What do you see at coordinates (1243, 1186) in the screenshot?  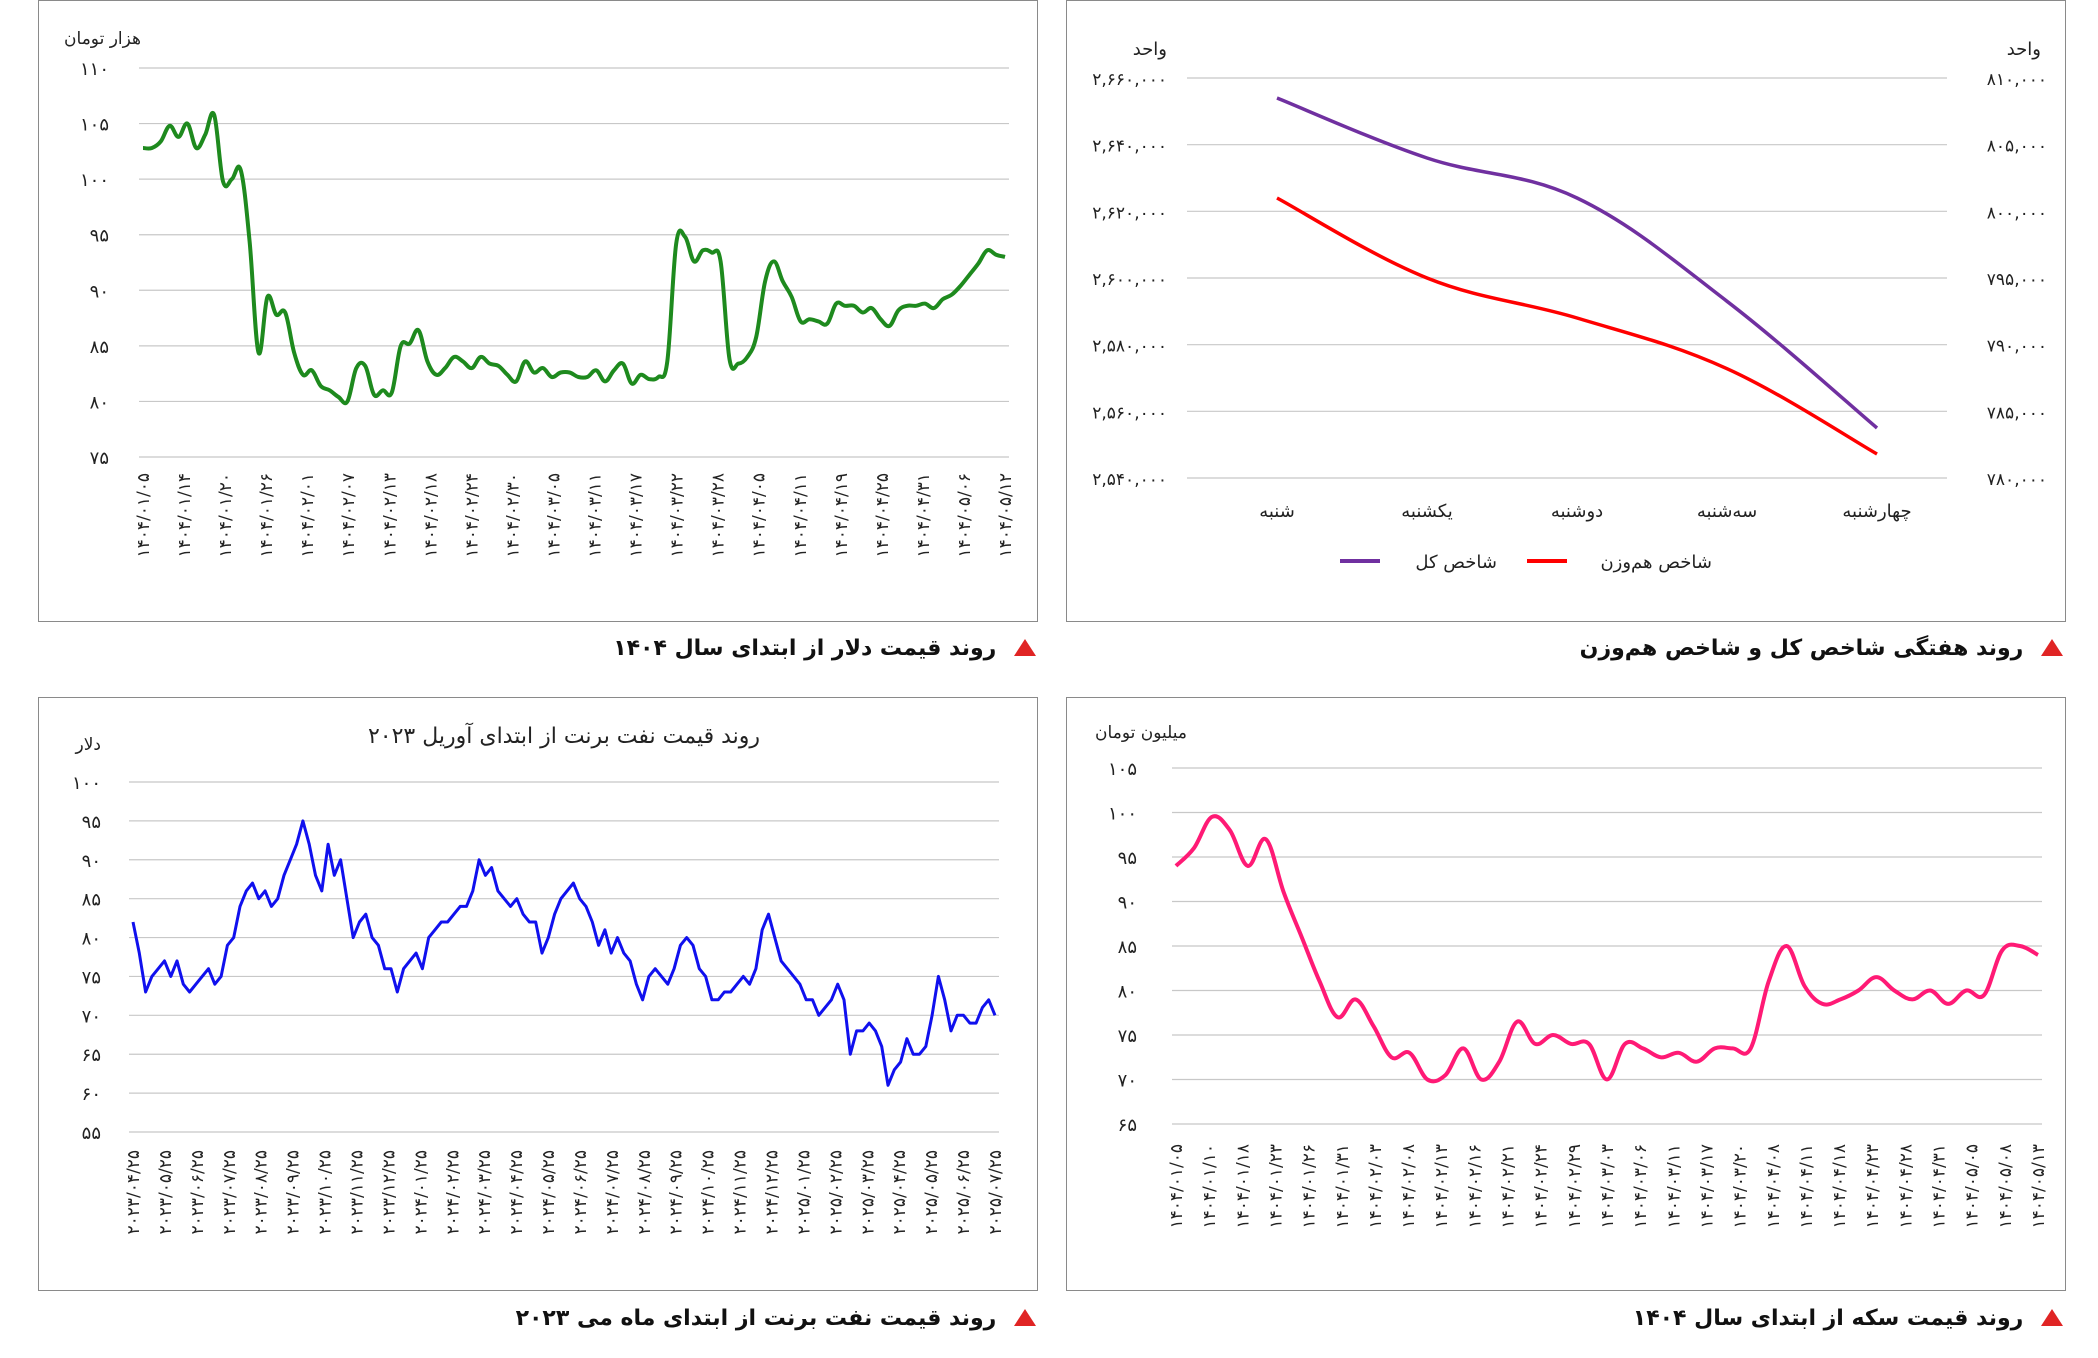 I see `x-tick-label: ۱۴۰۴/۰۱/۱۸` at bounding box center [1243, 1186].